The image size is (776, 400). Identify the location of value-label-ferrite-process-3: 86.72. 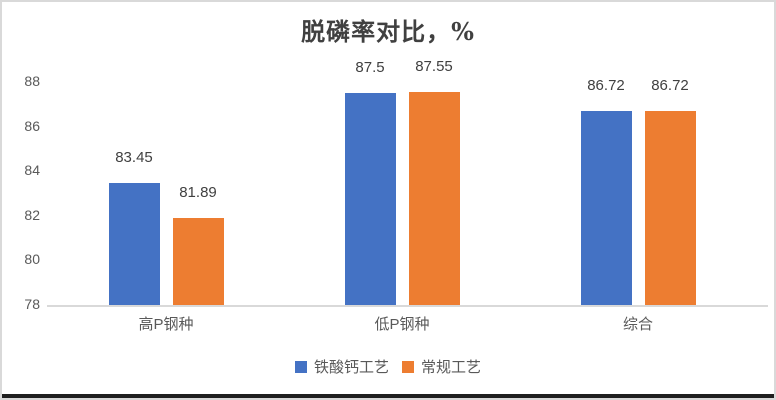
(606, 85).